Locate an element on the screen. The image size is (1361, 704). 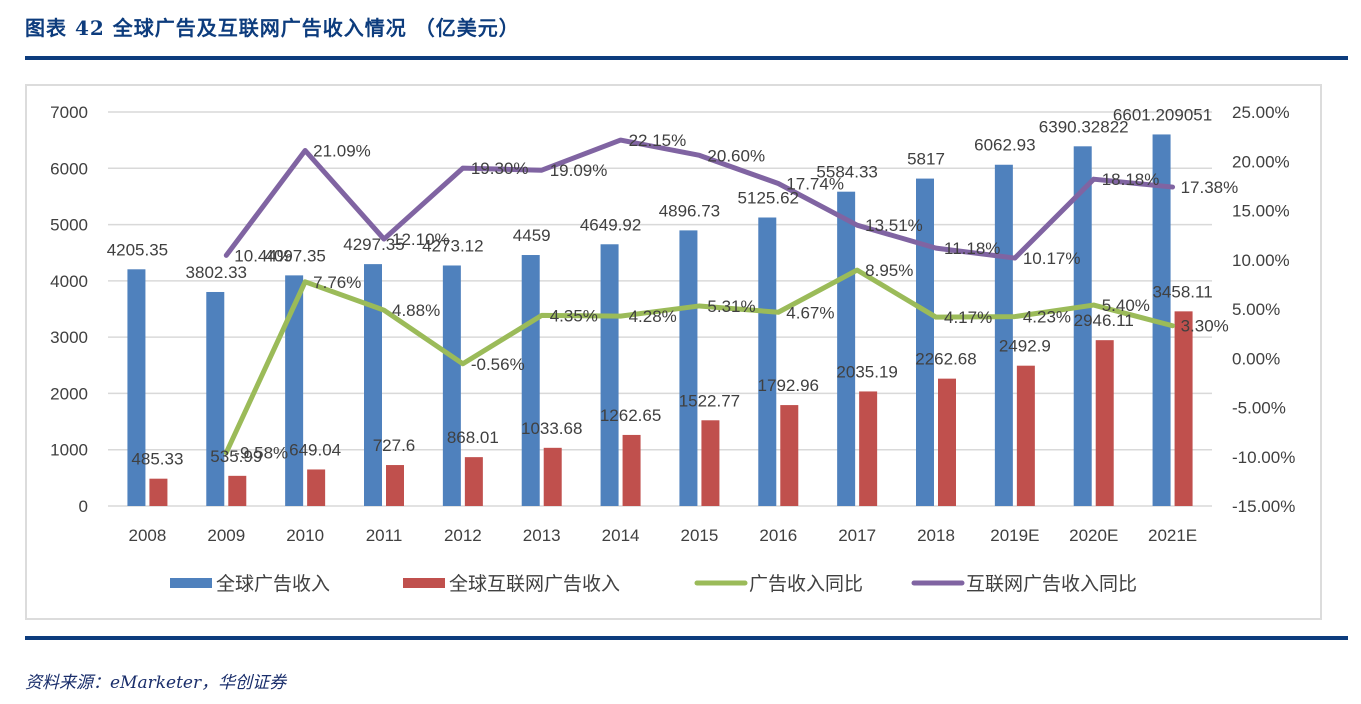
left-axis-tick-label: 6000 is located at coordinates (69, 168).